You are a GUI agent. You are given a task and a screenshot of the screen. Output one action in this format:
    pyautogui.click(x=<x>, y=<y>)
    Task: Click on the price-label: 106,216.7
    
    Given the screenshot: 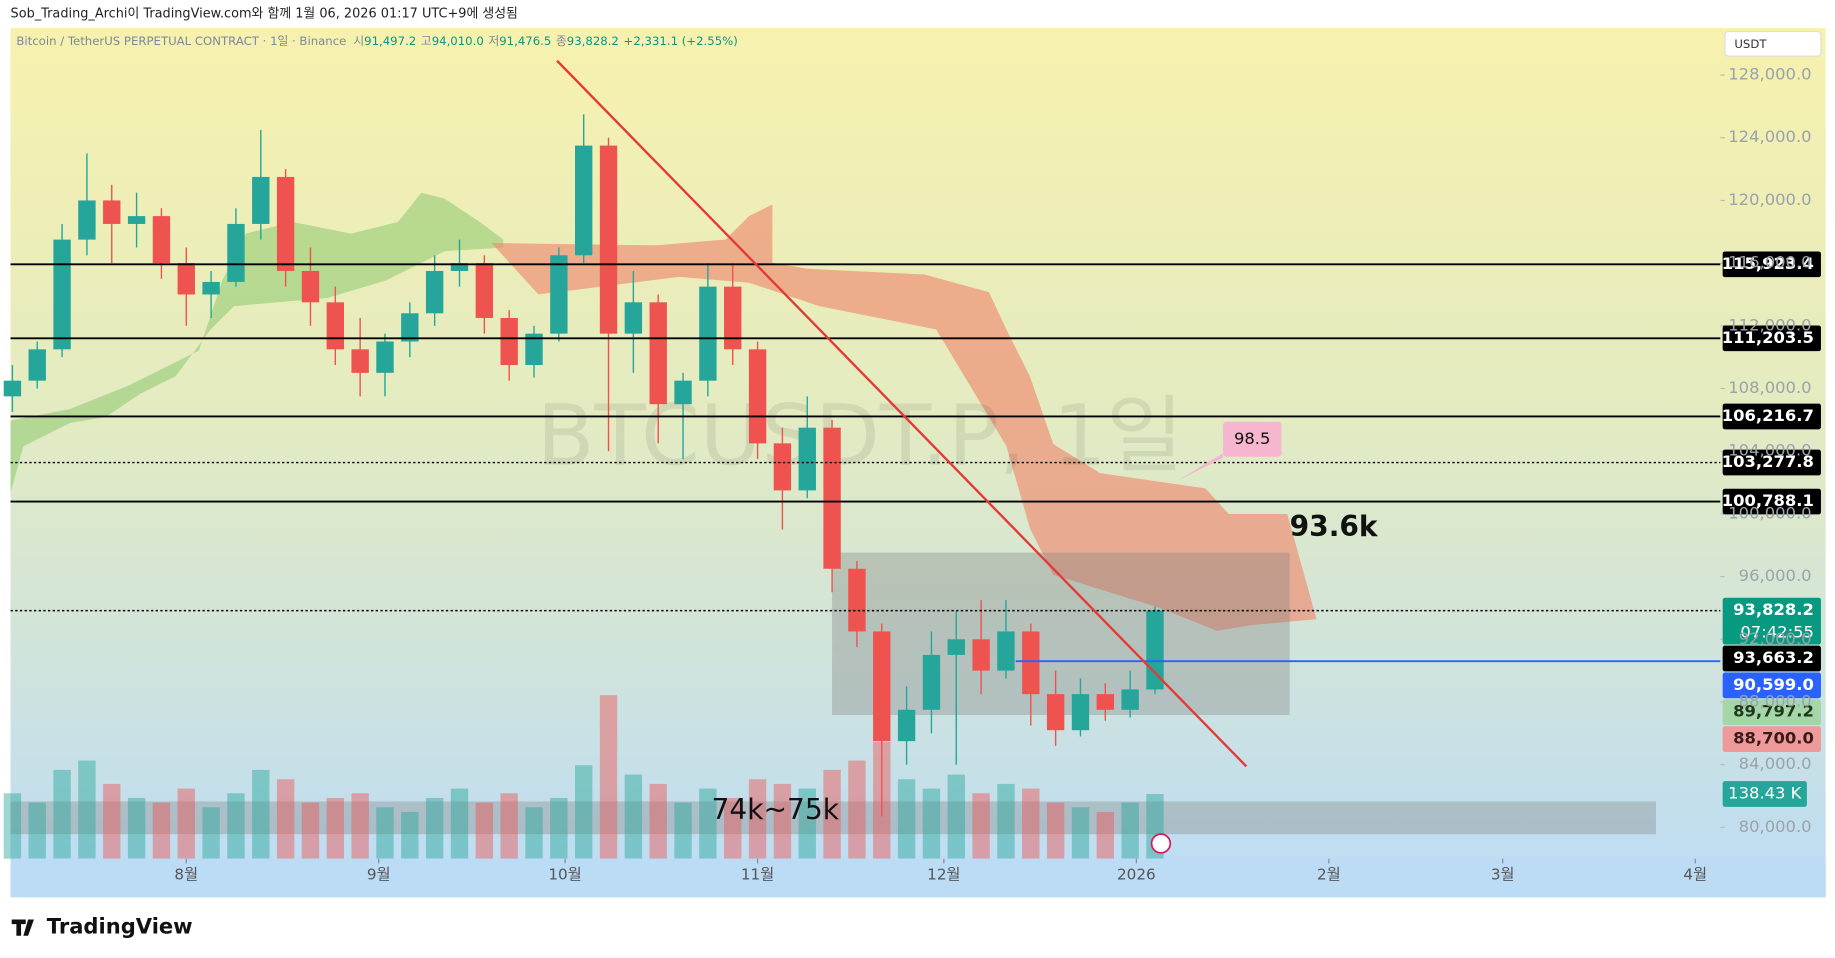 What is the action you would take?
    pyautogui.click(x=1768, y=415)
    